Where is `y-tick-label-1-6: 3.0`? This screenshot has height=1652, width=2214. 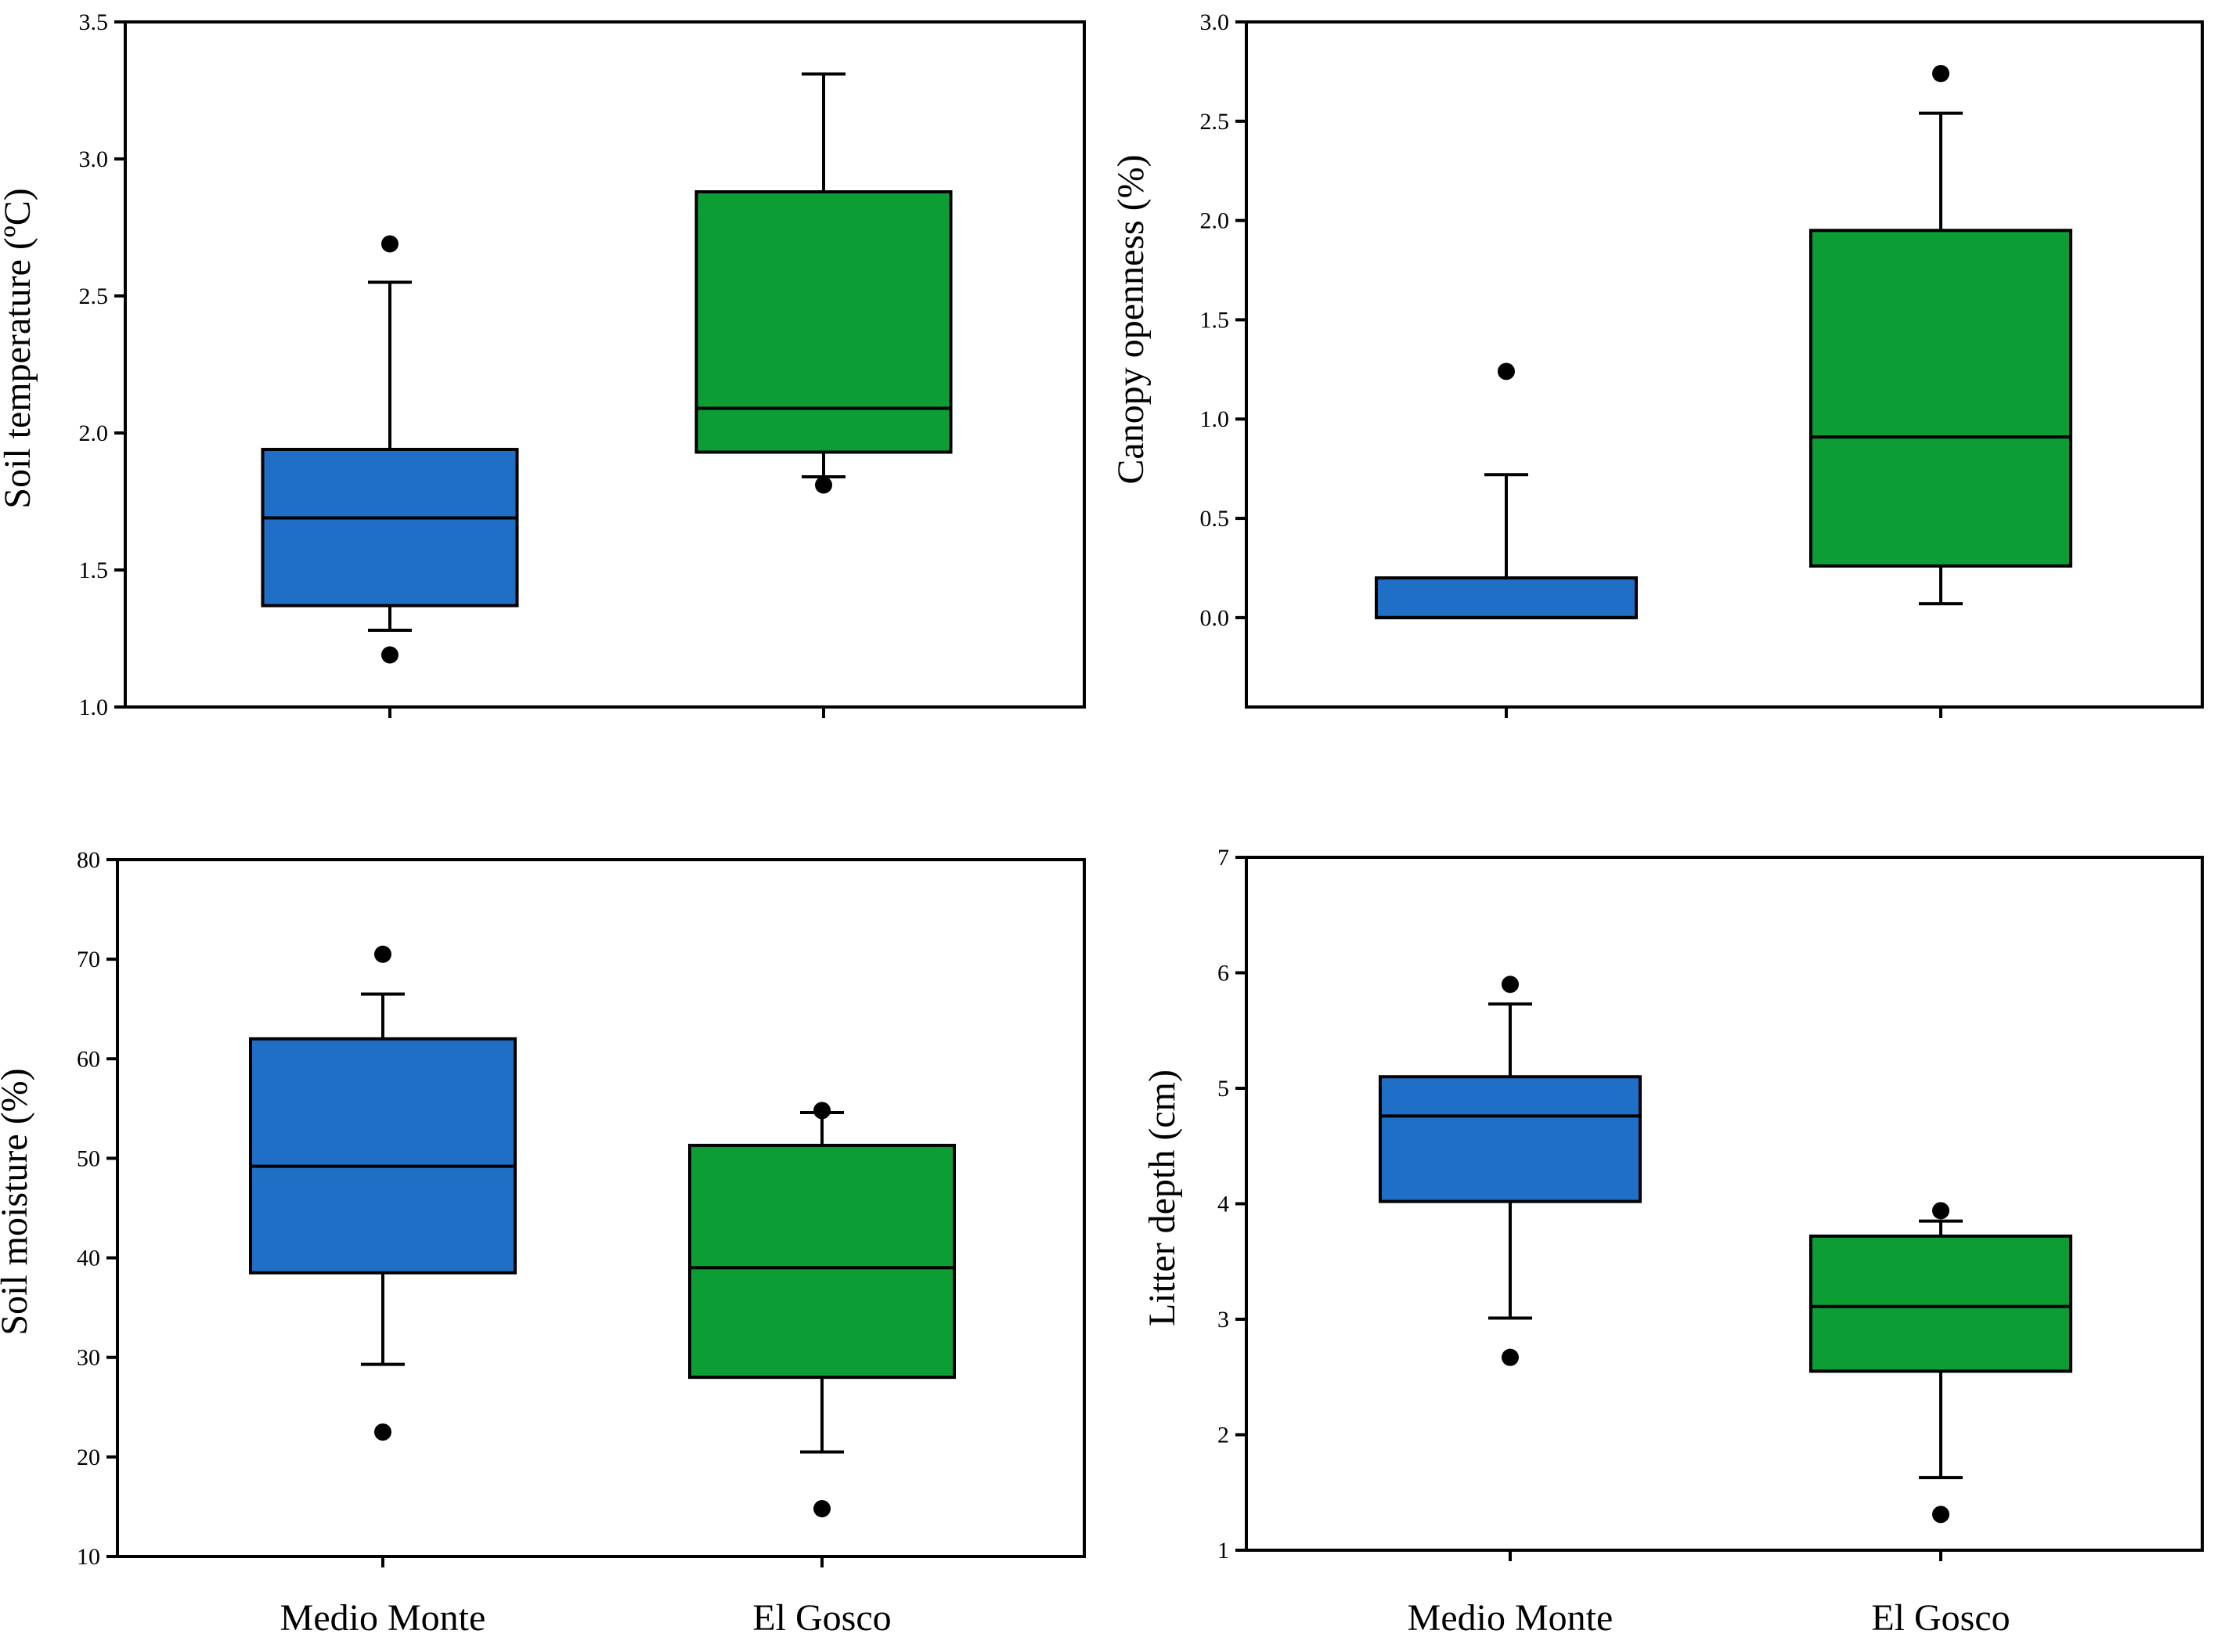
y-tick-label-1-6: 3.0 is located at coordinates (1215, 22).